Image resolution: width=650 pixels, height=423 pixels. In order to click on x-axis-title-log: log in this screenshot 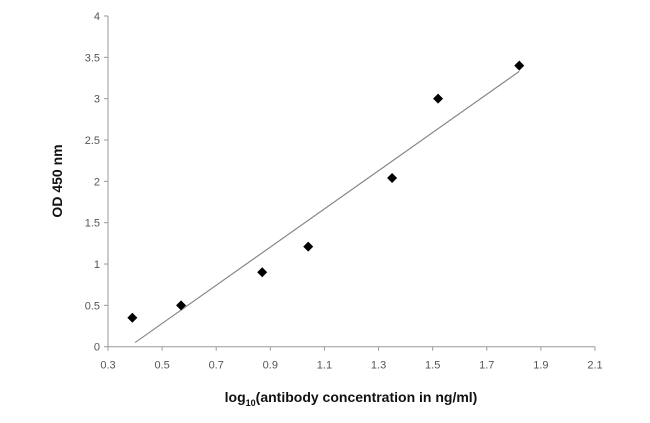, I will do `click(235, 397)`.